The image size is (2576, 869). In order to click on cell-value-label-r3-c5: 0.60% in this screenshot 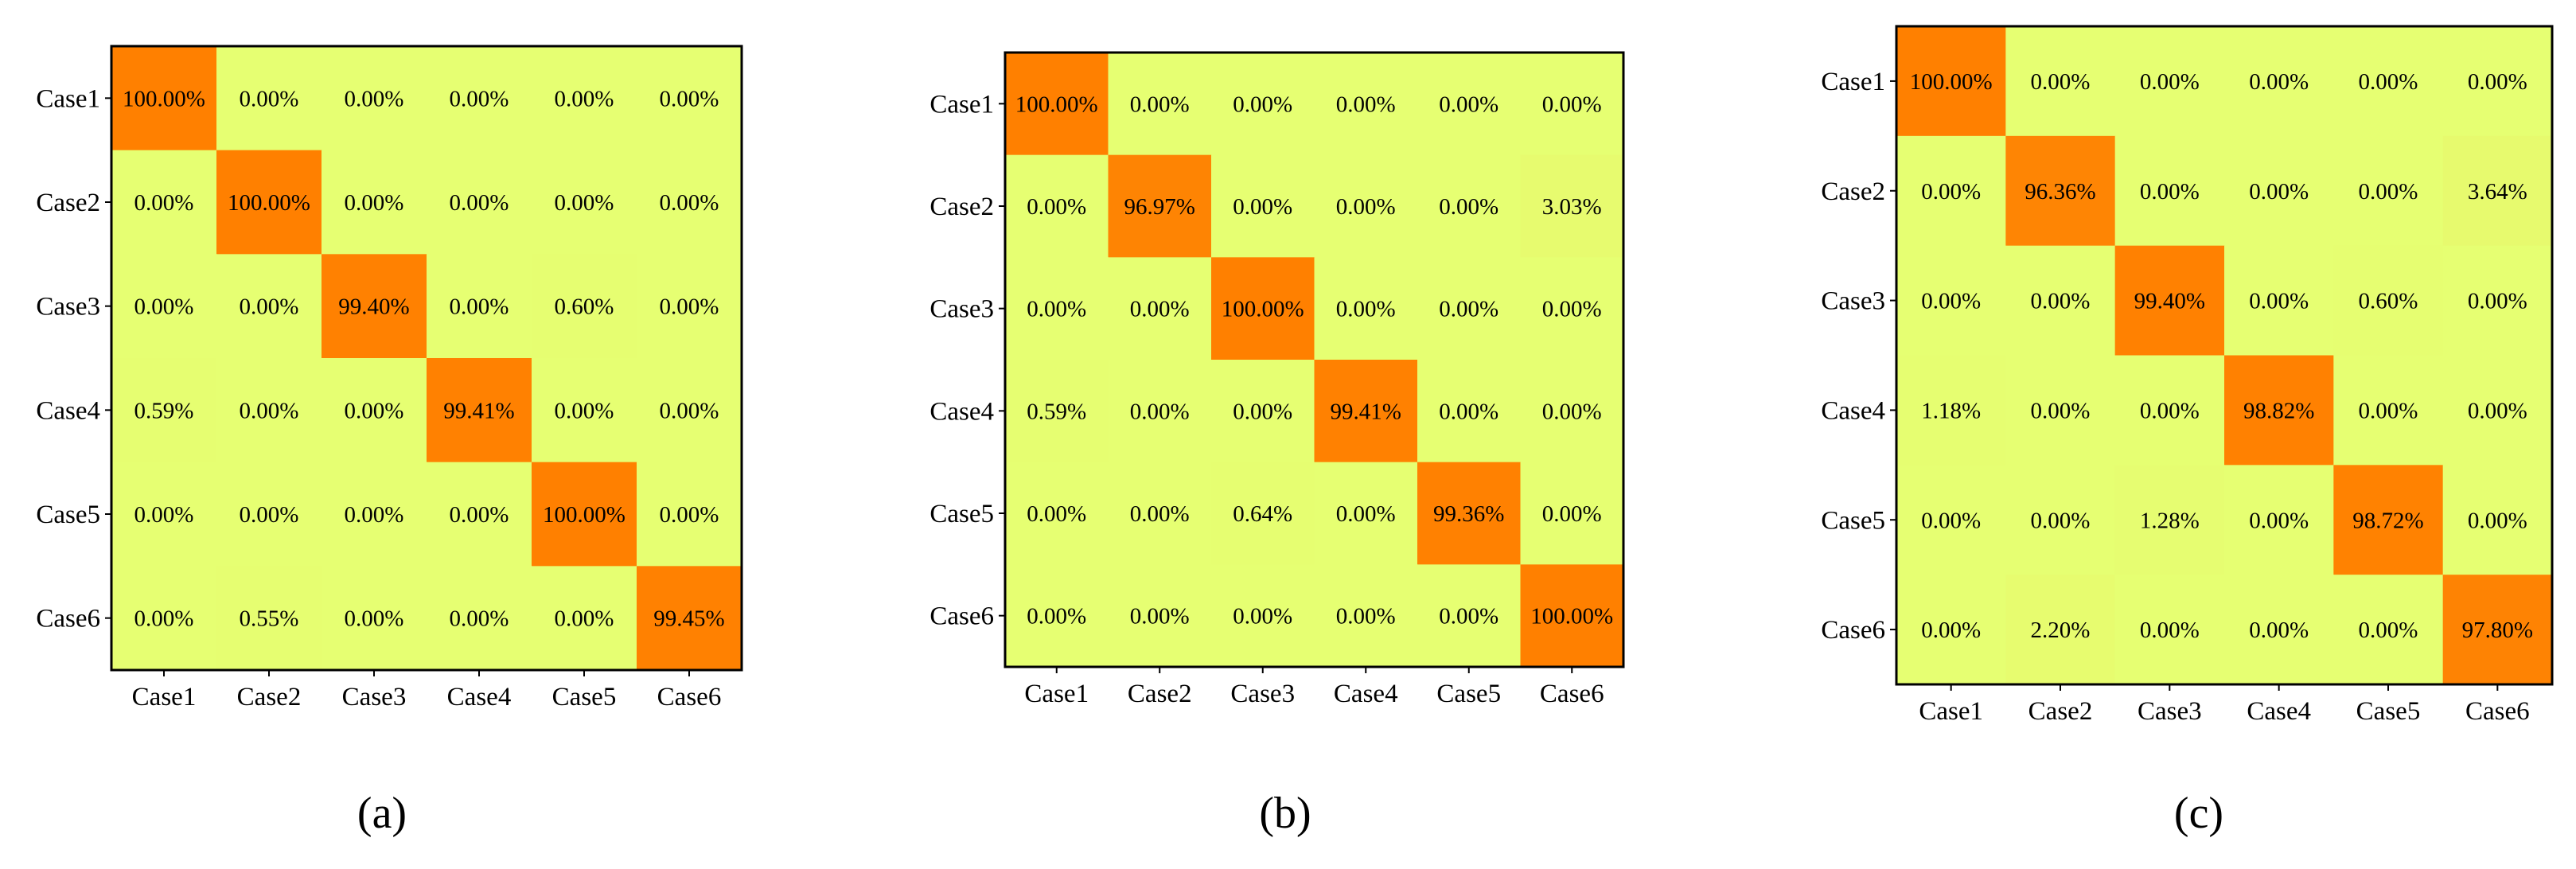, I will do `click(584, 307)`.